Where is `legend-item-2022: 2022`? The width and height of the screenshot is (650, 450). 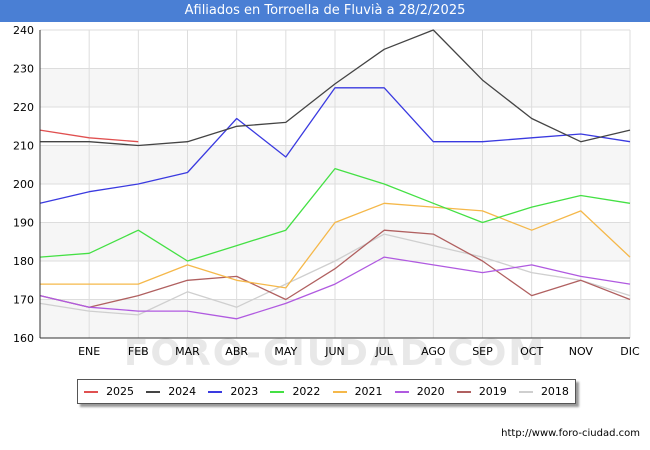
legend-item-2022: 2022 is located at coordinates (295, 391).